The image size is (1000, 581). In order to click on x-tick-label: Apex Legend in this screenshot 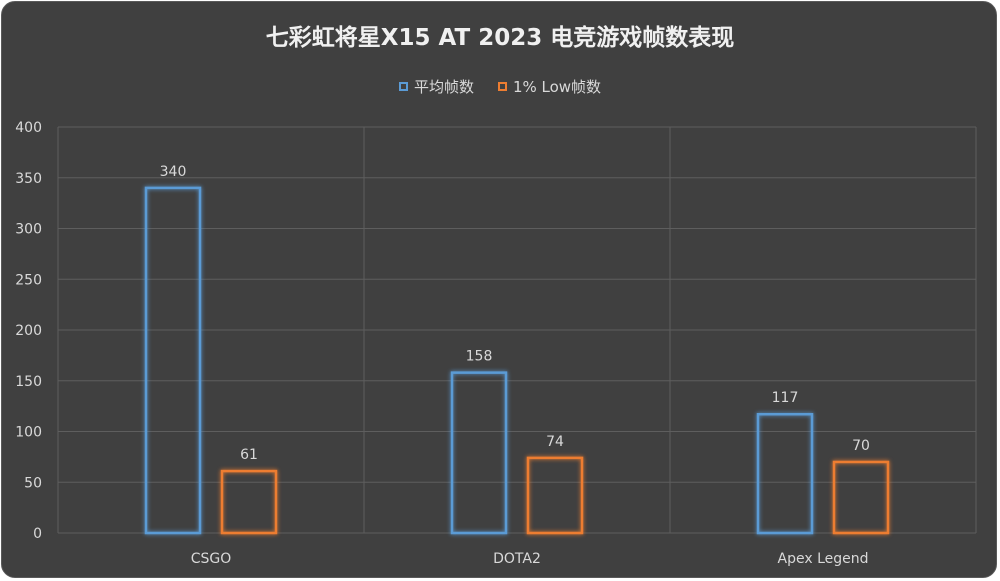, I will do `click(823, 559)`.